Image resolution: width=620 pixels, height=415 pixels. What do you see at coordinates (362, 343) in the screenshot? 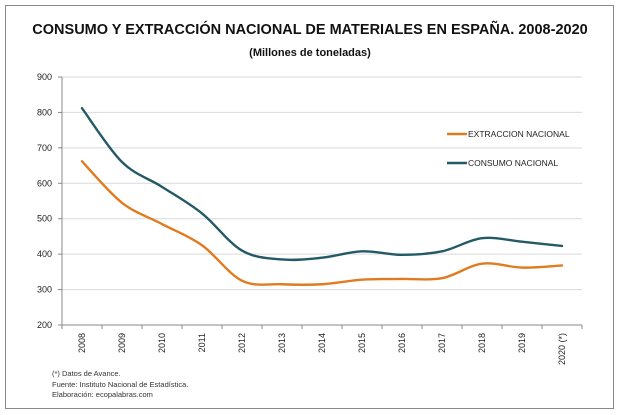
I see `x-tick-label: 2015` at bounding box center [362, 343].